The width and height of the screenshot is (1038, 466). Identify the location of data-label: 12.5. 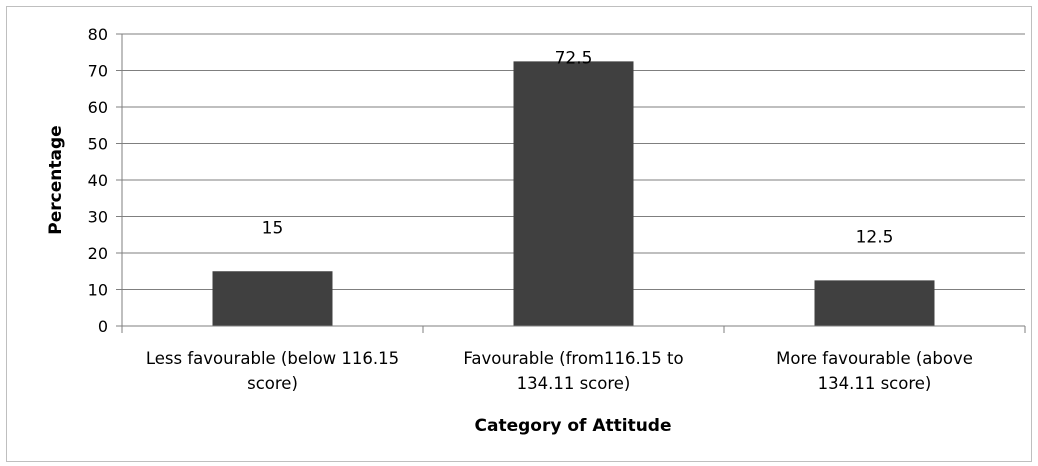
(875, 237).